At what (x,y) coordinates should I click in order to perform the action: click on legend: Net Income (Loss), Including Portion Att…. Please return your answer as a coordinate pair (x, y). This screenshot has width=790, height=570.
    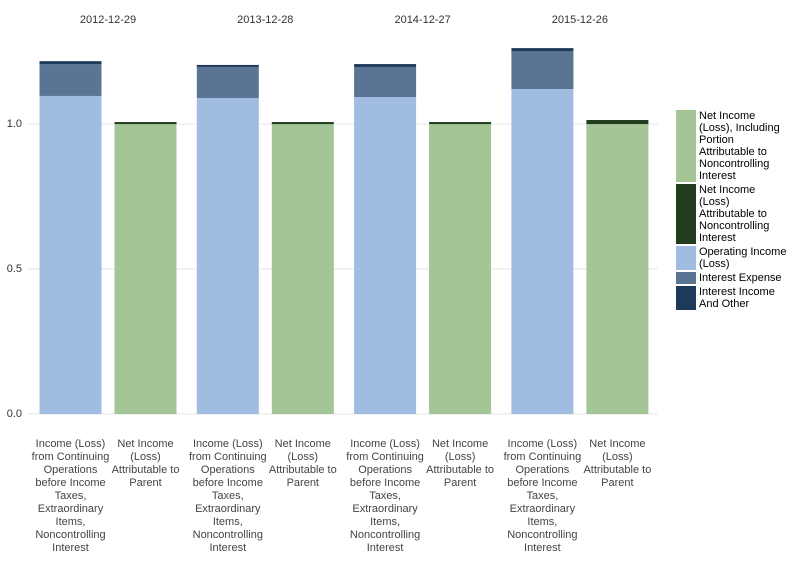
    Looking at the image, I should click on (732, 211).